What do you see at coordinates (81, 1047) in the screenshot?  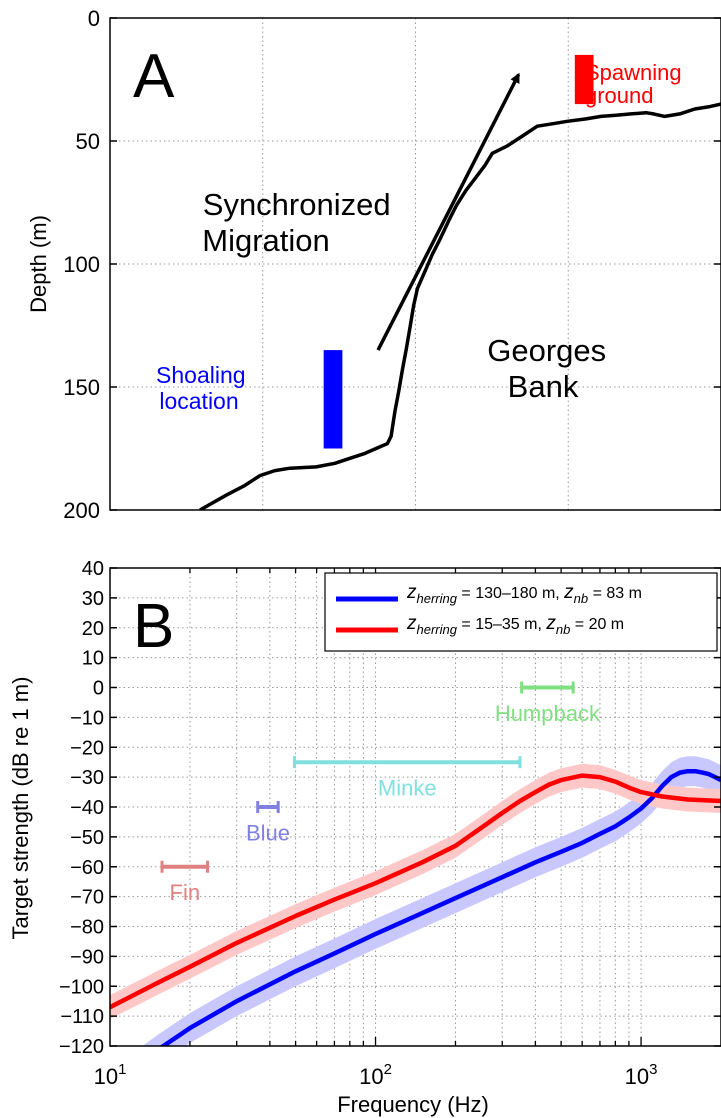 I see `y-tick-label: −120` at bounding box center [81, 1047].